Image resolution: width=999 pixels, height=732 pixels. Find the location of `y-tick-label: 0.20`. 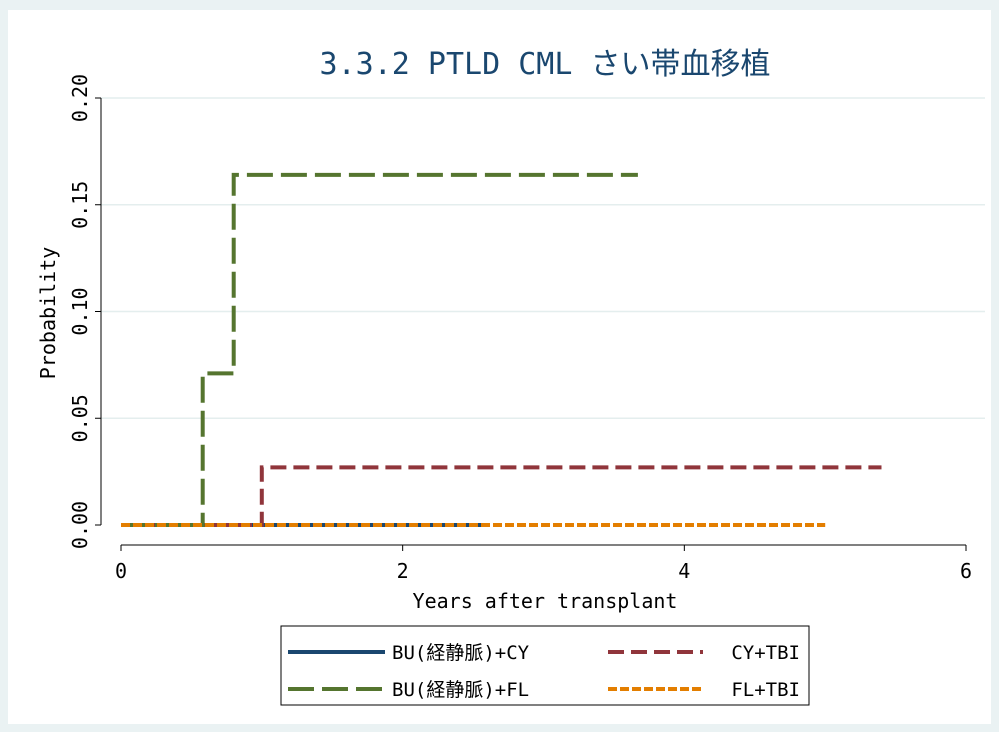

y-tick-label: 0.20 is located at coordinates (80, 98).